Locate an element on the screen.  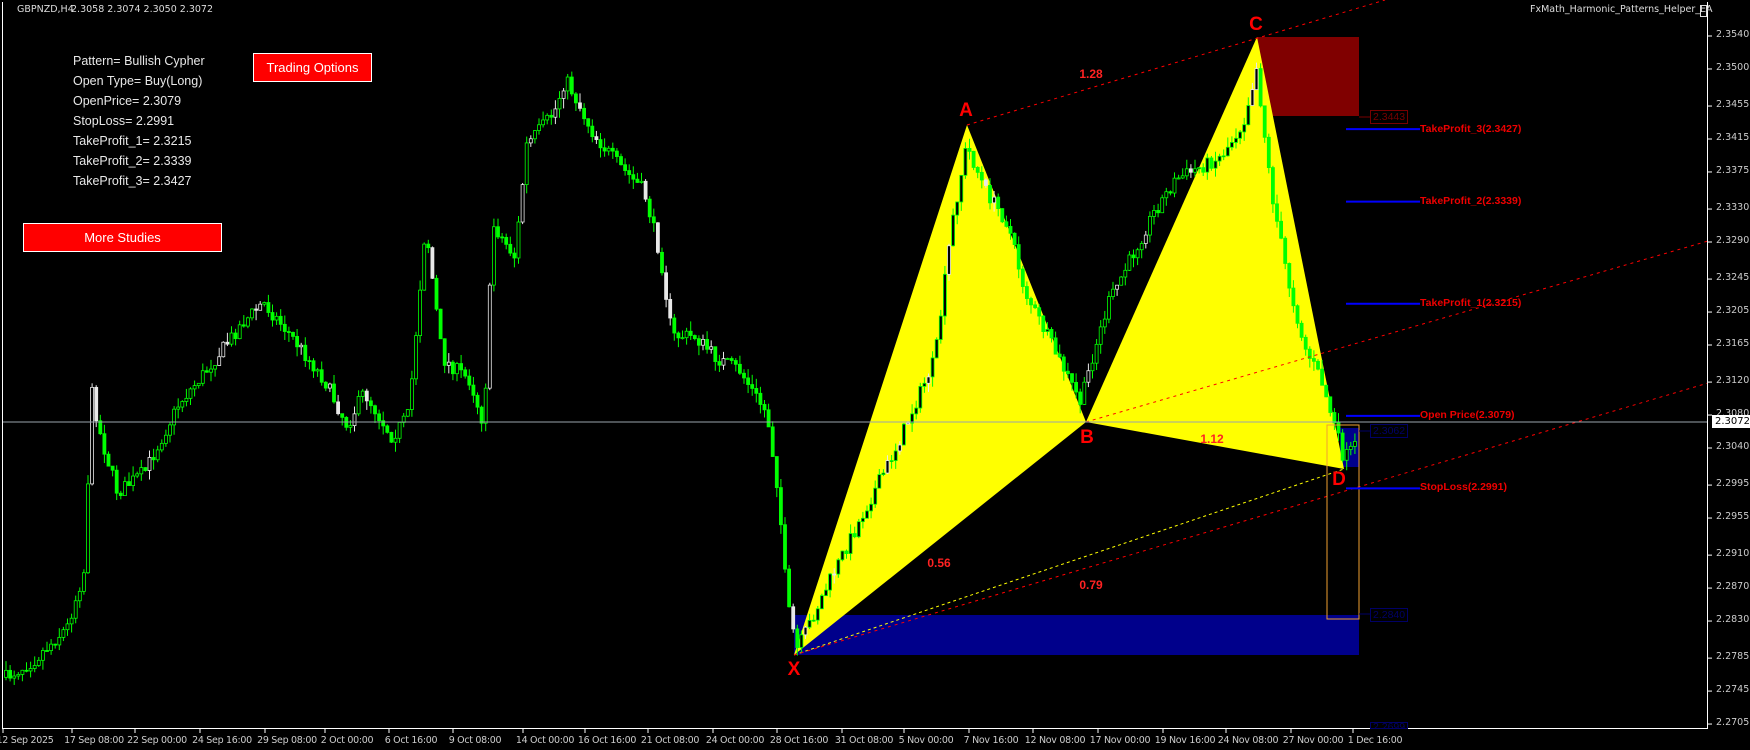
time-axis-label: 6 Oct 16:00 is located at coordinates (411, 740).